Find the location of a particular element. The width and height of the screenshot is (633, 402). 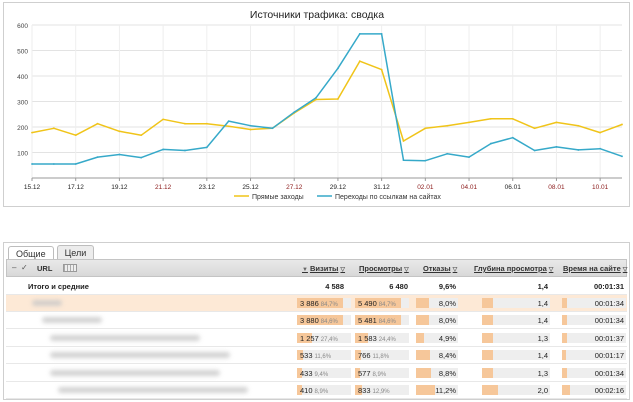

x-tick-label: 29.12 is located at coordinates (338, 187).